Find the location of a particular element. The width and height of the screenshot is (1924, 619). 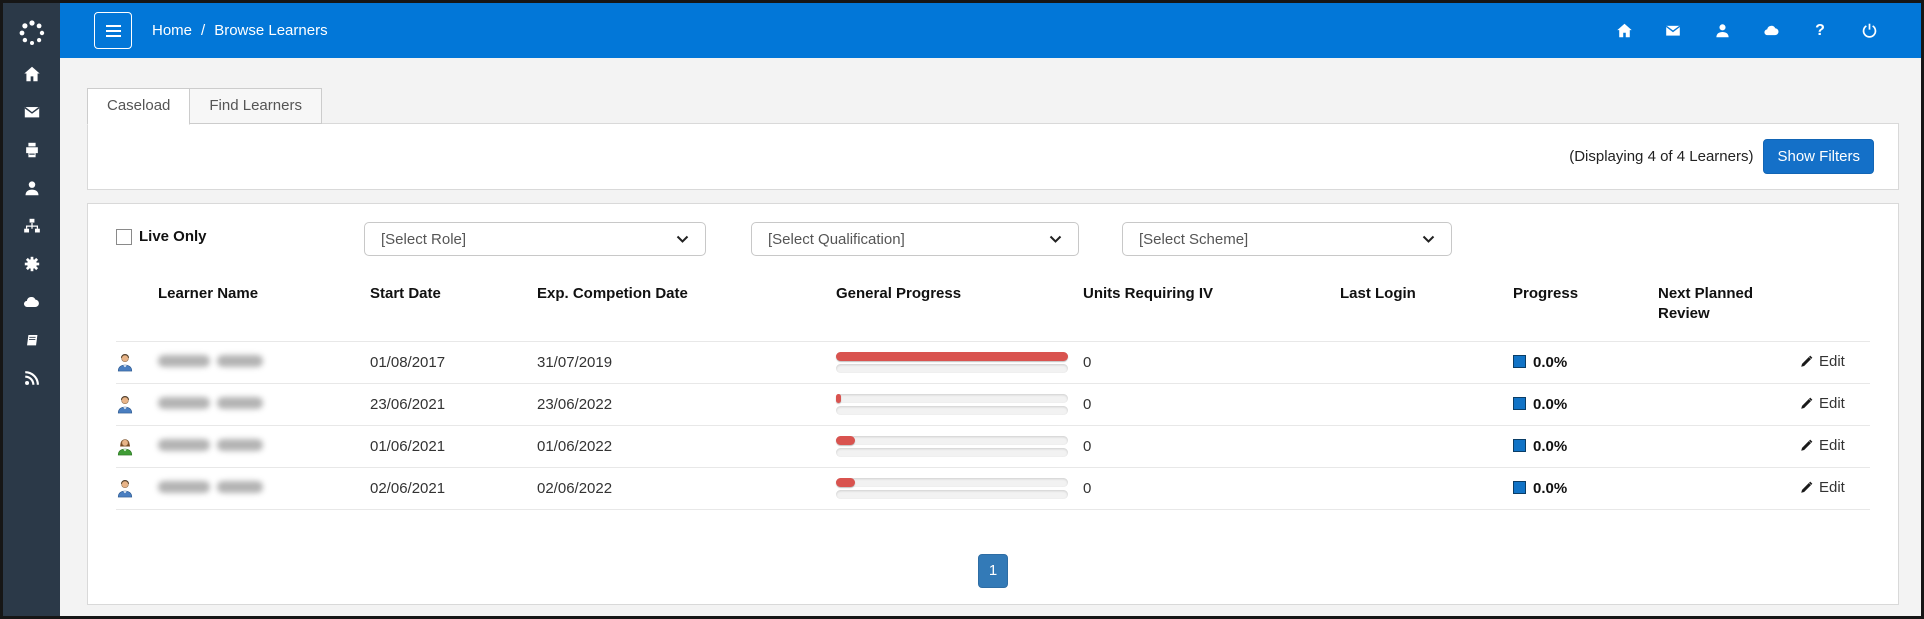

column-header-actions is located at coordinates (1835, 308).